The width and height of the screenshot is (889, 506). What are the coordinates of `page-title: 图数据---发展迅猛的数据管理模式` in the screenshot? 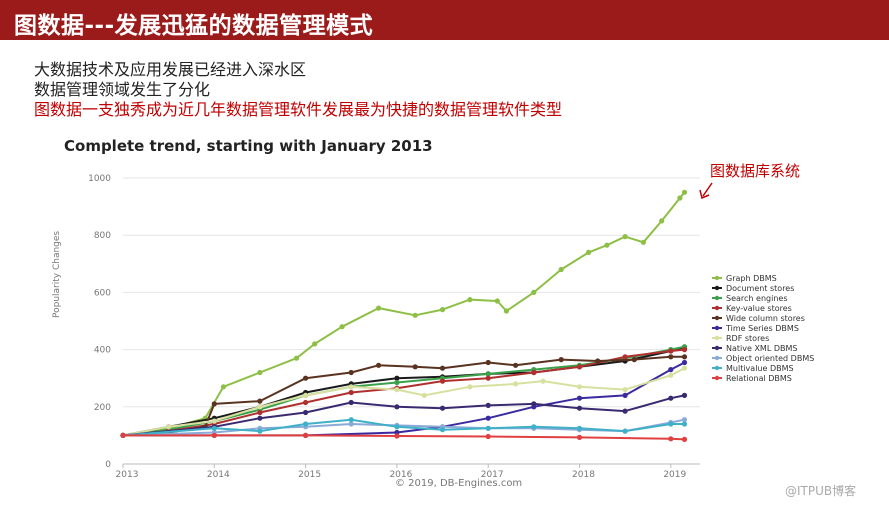 It's located at (194, 26).